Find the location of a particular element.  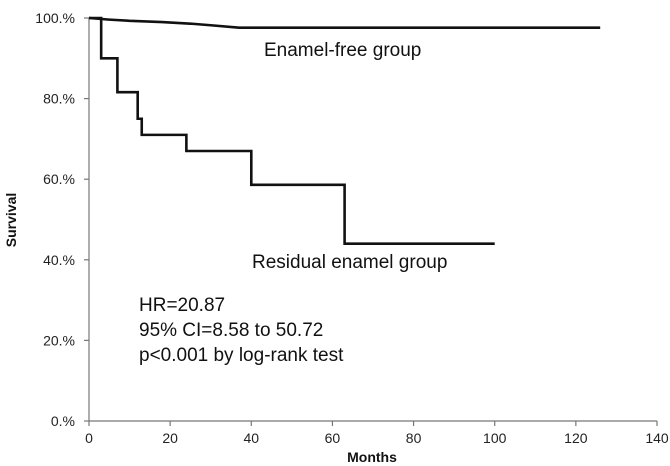

x-axis-title: Months is located at coordinates (372, 457).